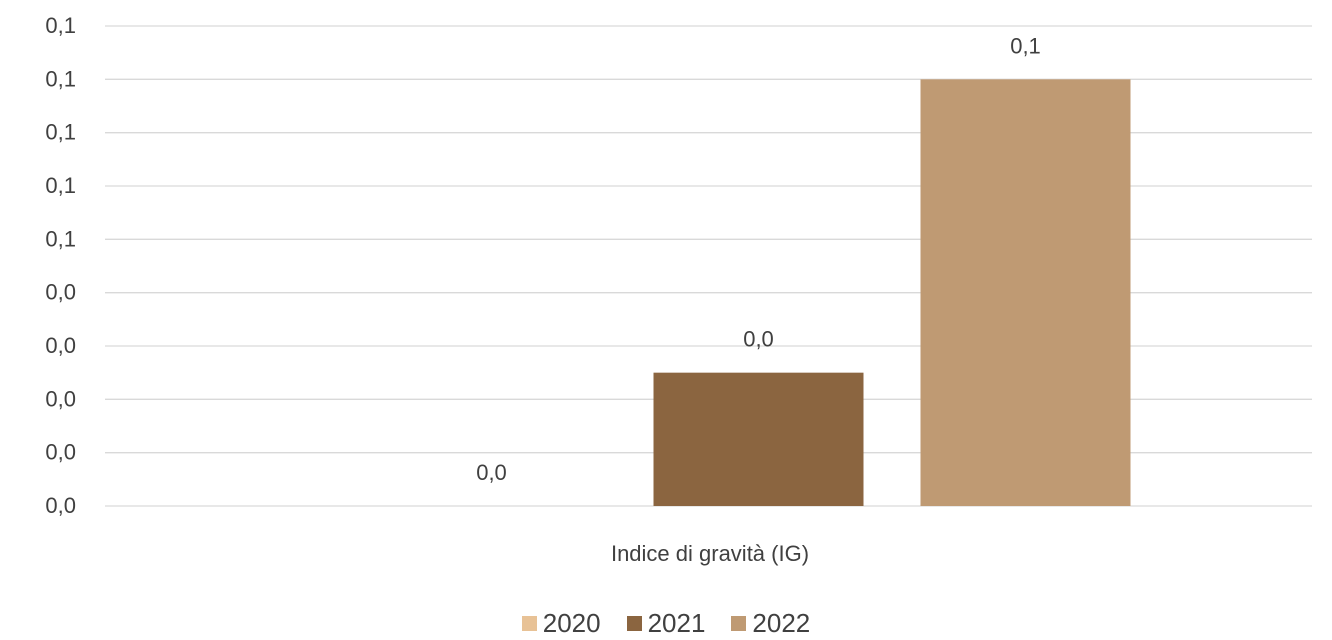 Image resolution: width=1332 pixels, height=640 pixels. Describe the element at coordinates (60, 265) in the screenshot. I see `y-axis-ticks: 0,0 0,0 0,0 0,0 0,0 0,1 0,1 0,1 0,1 0,1` at that location.